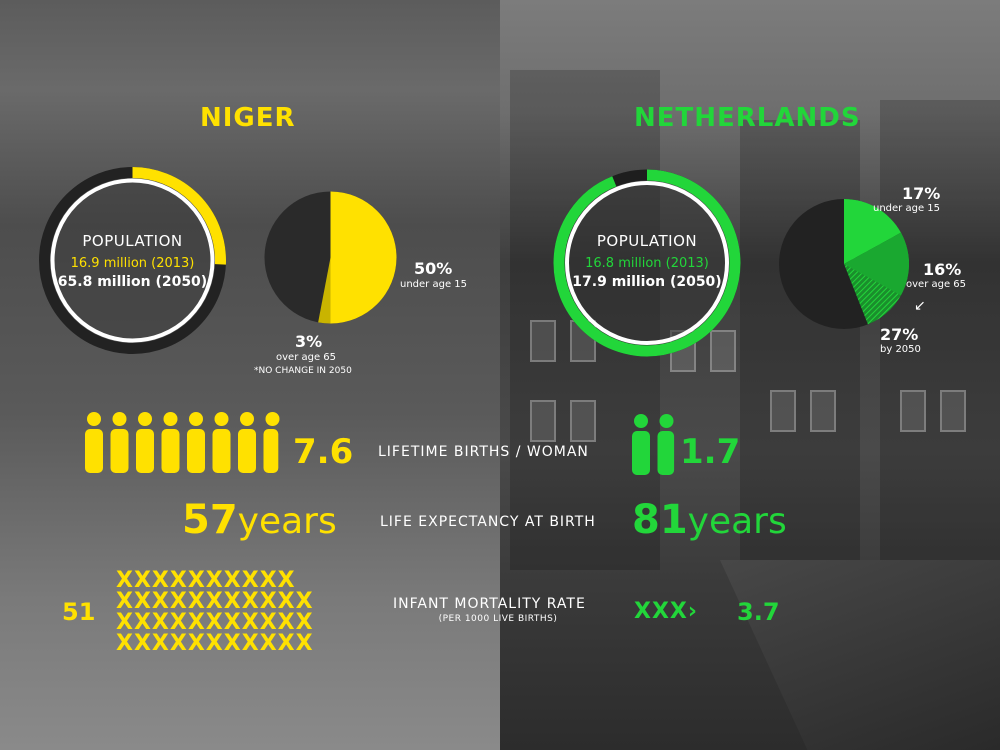 The image size is (1000, 750). I want to click on netherlands-infant-mortality-marks: XXX›, so click(666, 611).